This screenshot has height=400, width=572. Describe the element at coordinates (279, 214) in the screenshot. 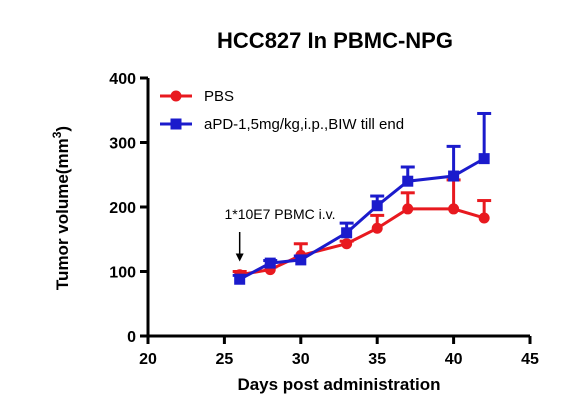

I see `annotation-text: 1*10E7 PBMC i.v.` at that location.